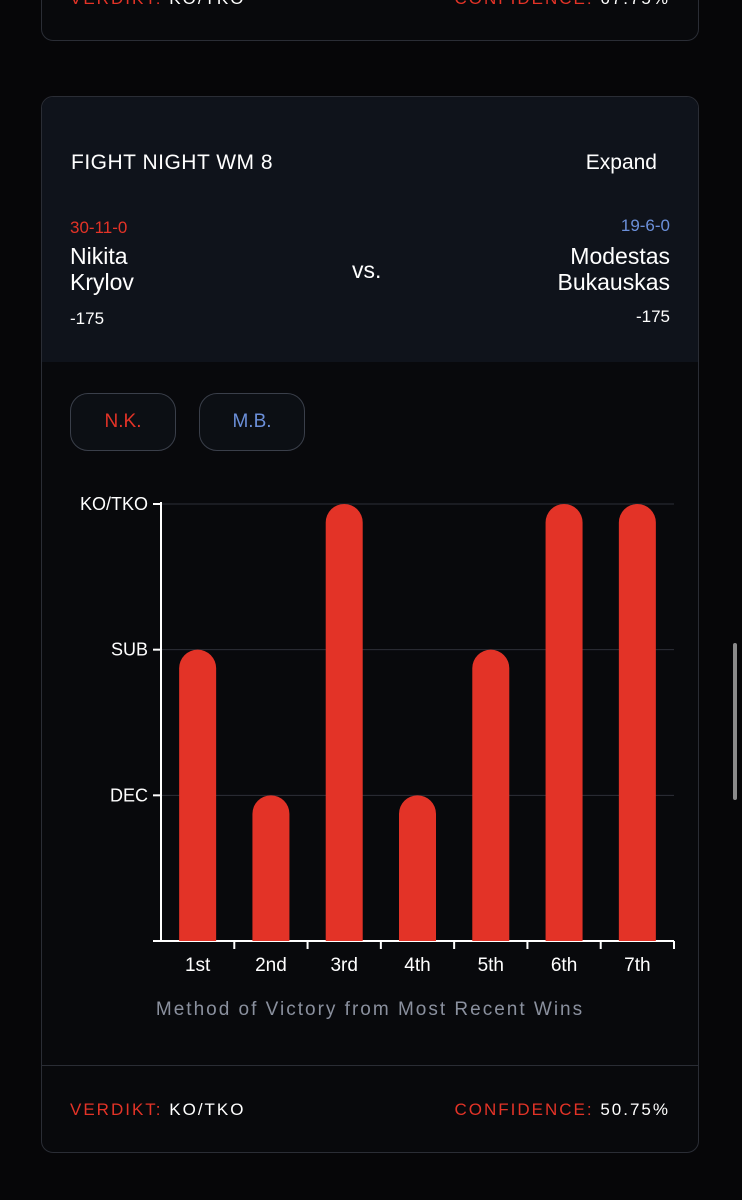 Image resolution: width=742 pixels, height=1200 pixels. I want to click on previous-confidence-value: 67.75%, so click(635, 4).